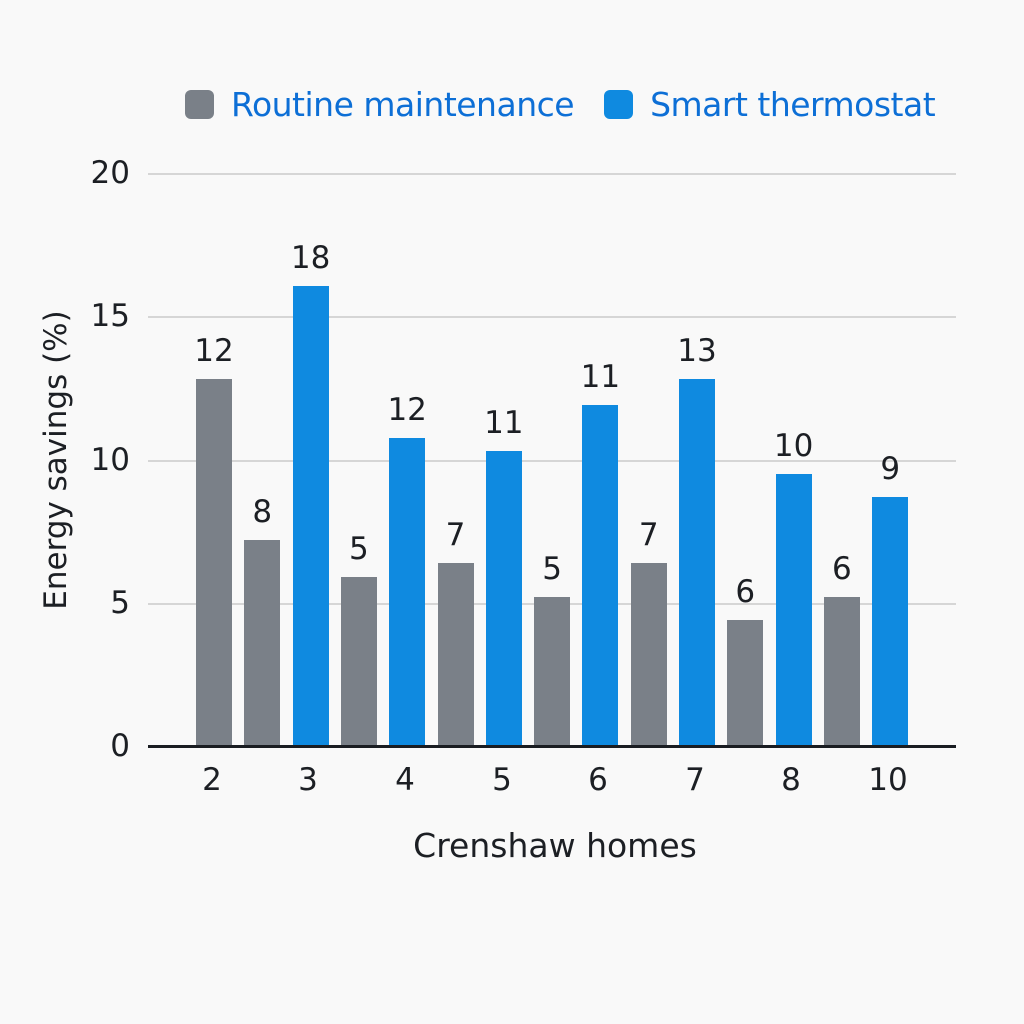 Image resolution: width=1024 pixels, height=1024 pixels. I want to click on bar-value-label: 10, so click(793, 445).